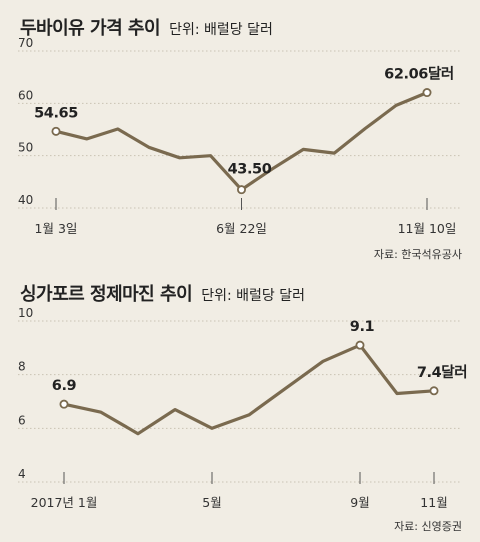 The height and width of the screenshot is (542, 480). What do you see at coordinates (25, 313) in the screenshot?
I see `y-tick-label: 10` at bounding box center [25, 313].